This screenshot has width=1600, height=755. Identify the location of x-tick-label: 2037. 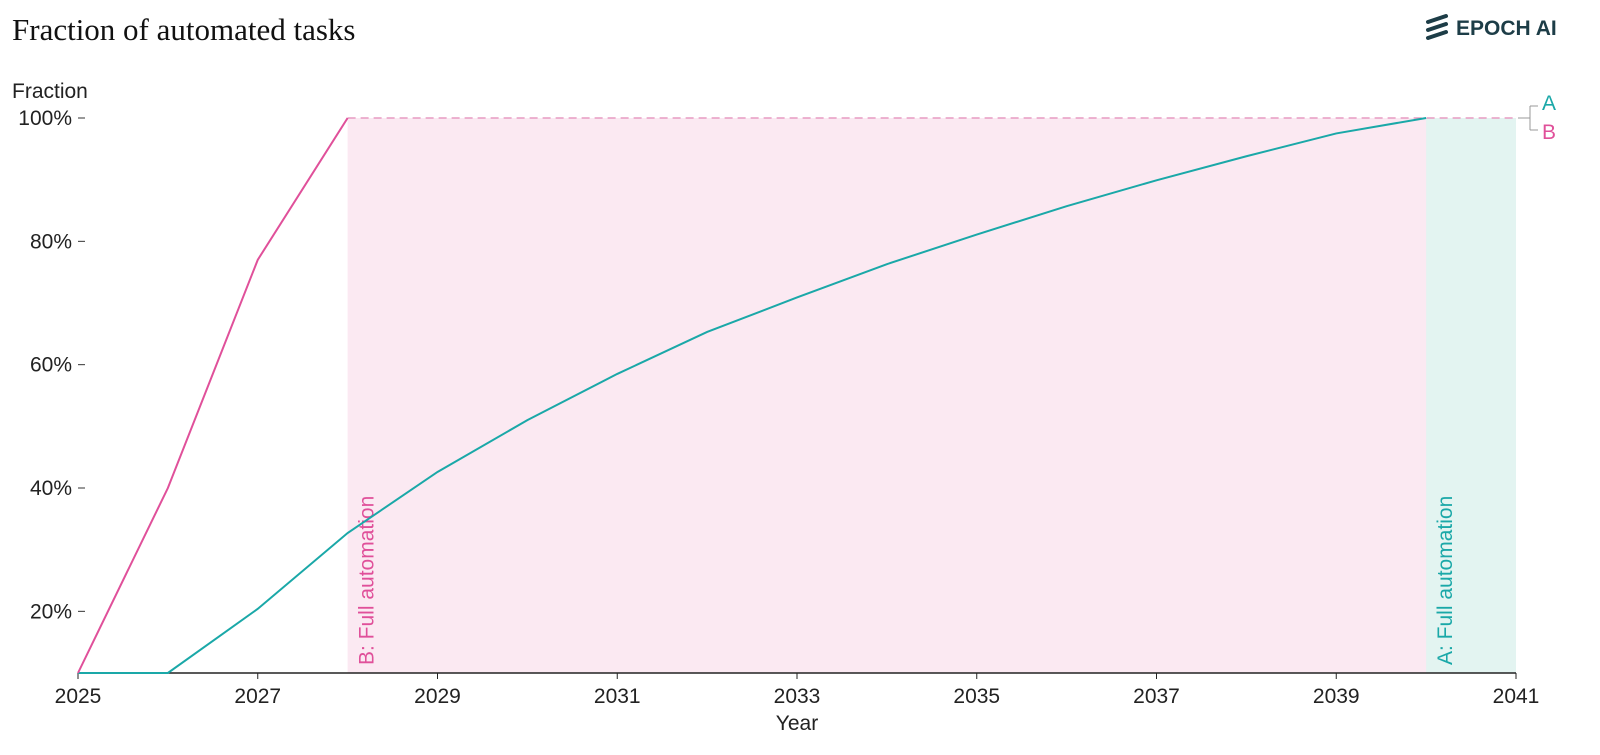
(1156, 696).